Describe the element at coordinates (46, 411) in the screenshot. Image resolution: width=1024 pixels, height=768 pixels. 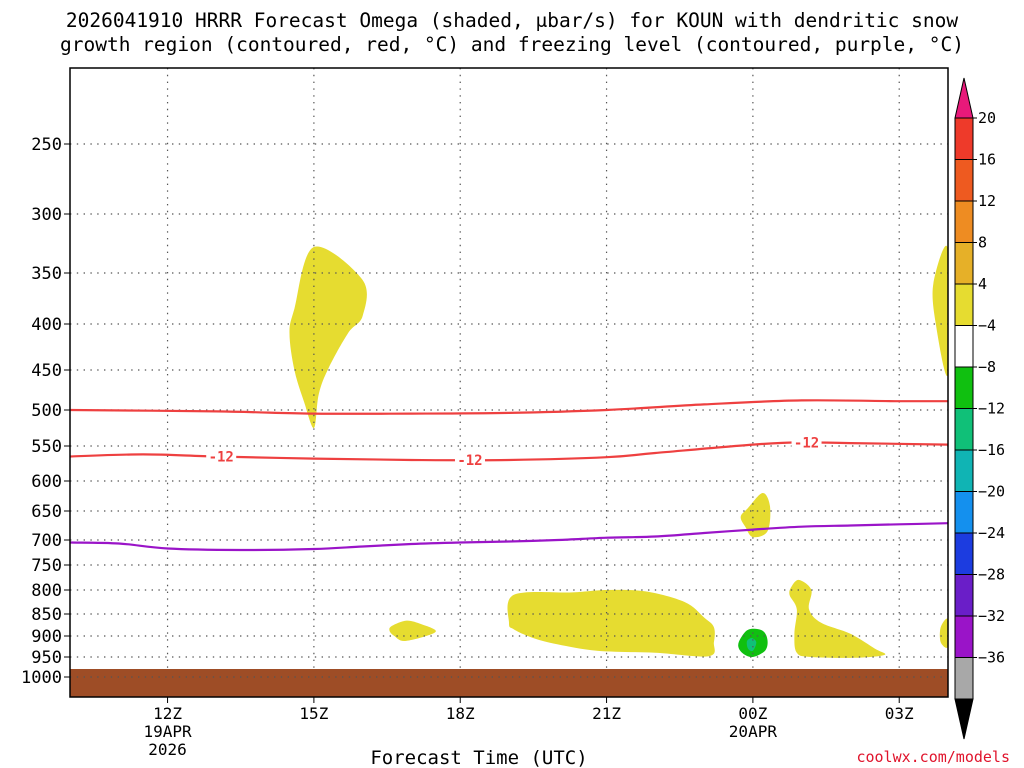
I see `y-tick-label: 500` at that location.